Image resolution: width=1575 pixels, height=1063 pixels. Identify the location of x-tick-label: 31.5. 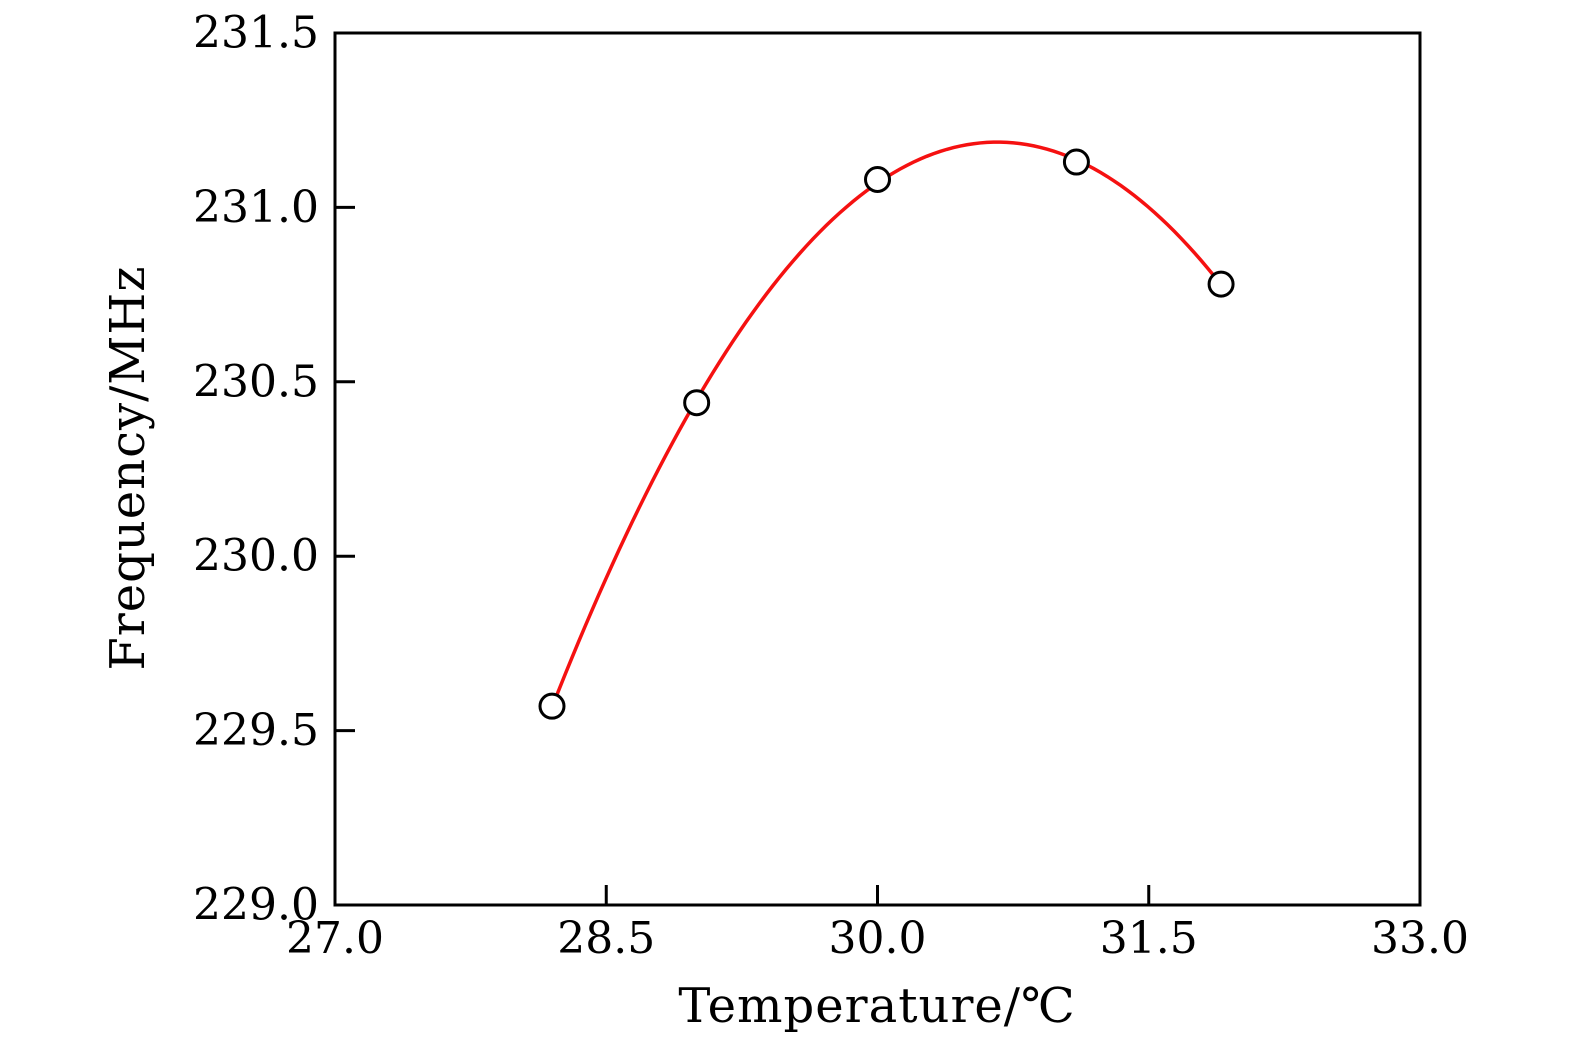
(1149, 938).